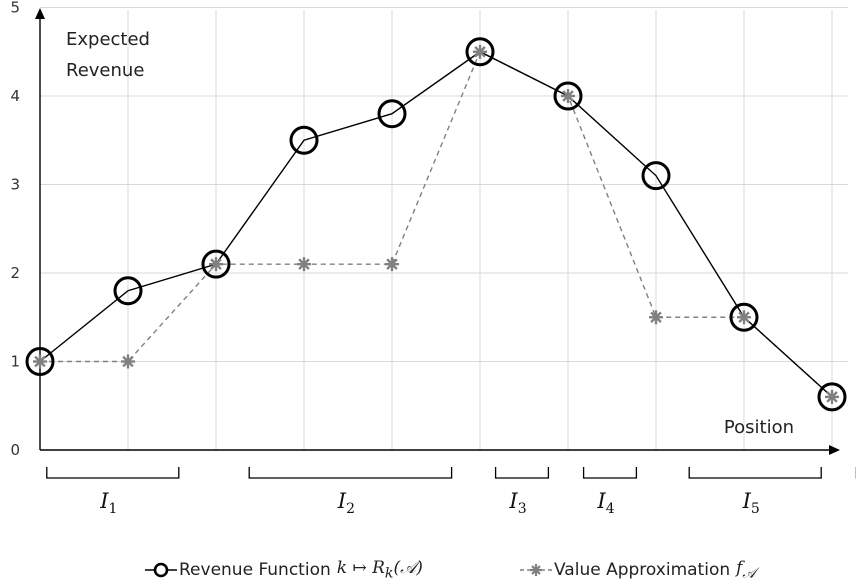 Image resolution: width=856 pixels, height=586 pixels. I want to click on legend-math-revenue-function: k ↦ Rk(𝒜), so click(380, 569).